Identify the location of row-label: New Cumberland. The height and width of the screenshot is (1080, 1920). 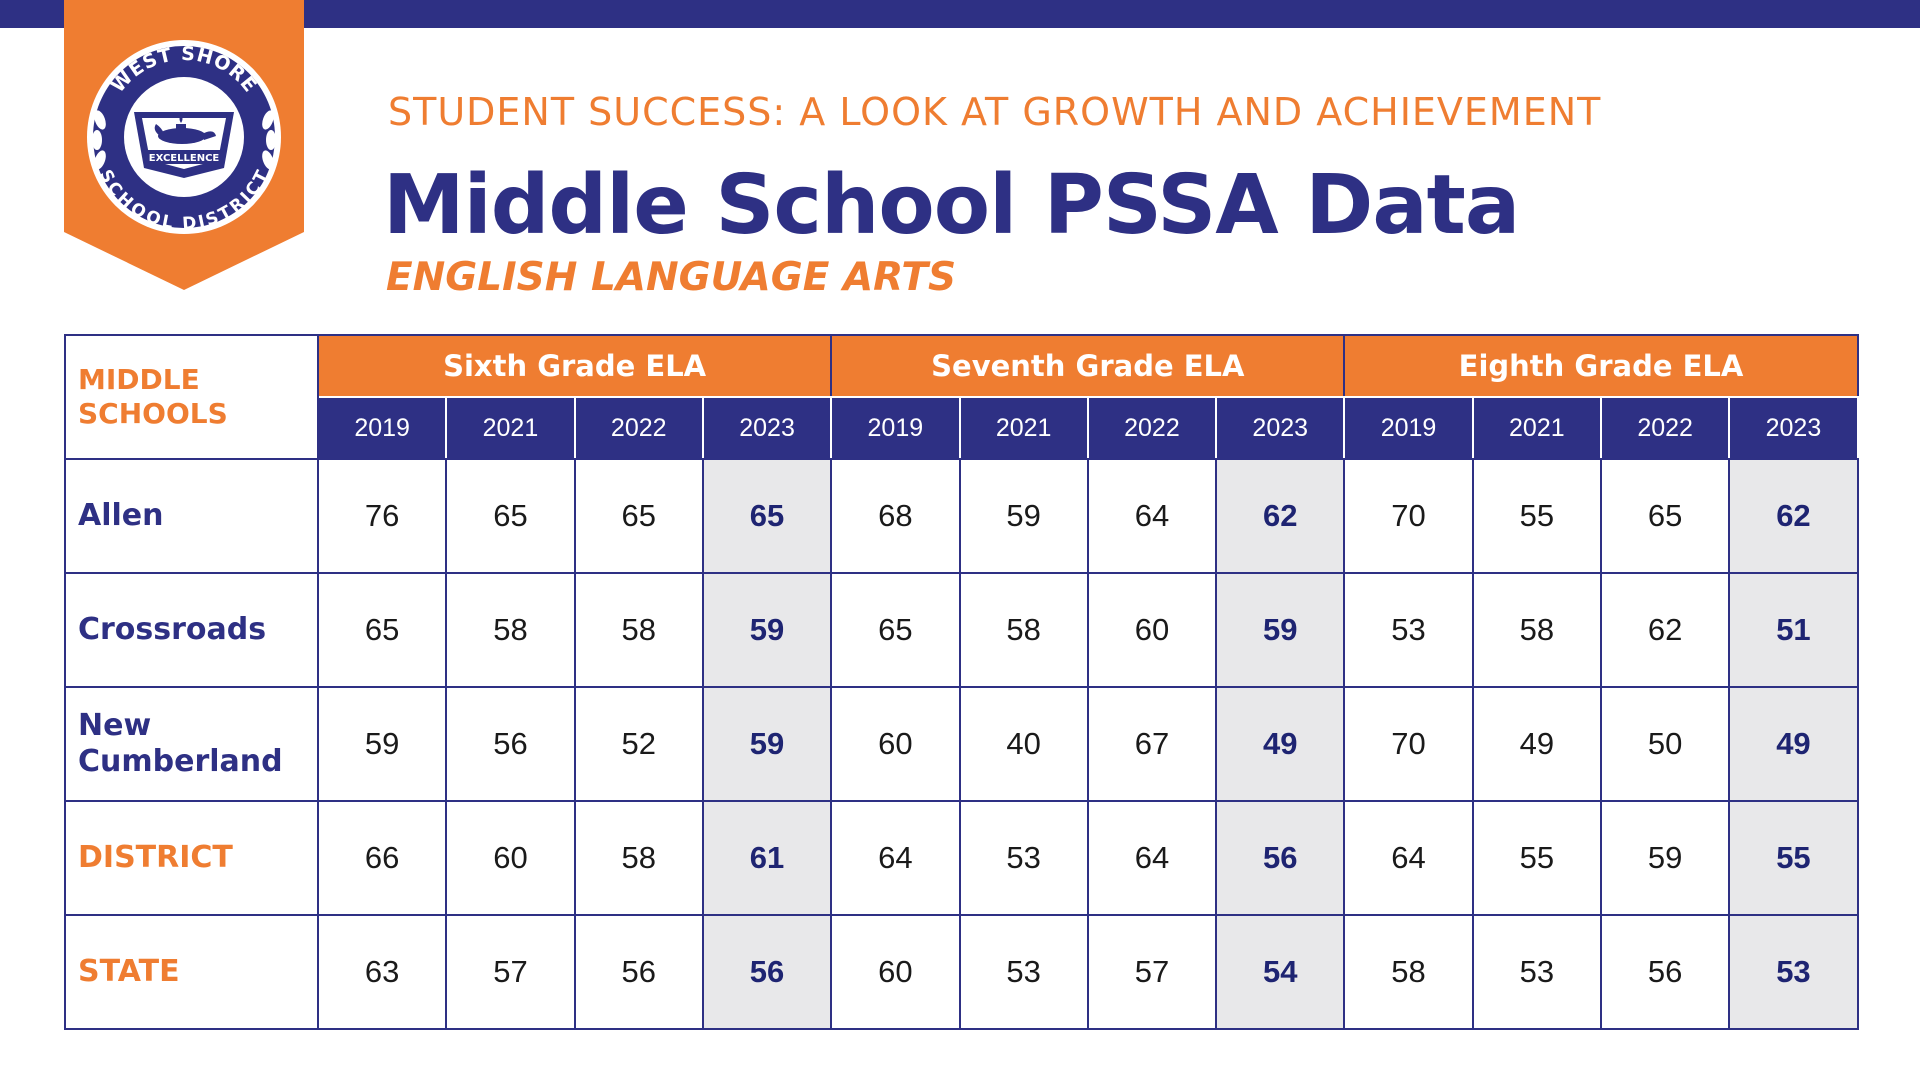
(191, 744).